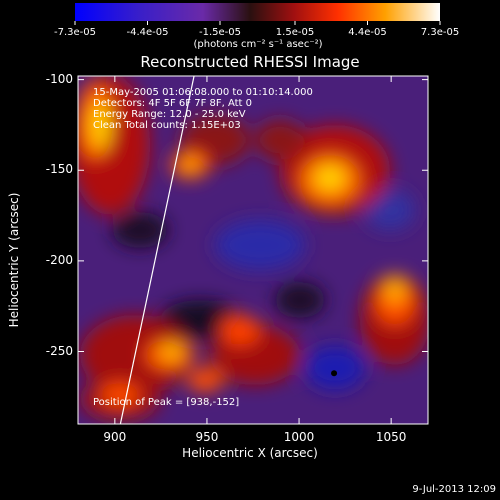  I want to click on colorbar, so click(257, 12).